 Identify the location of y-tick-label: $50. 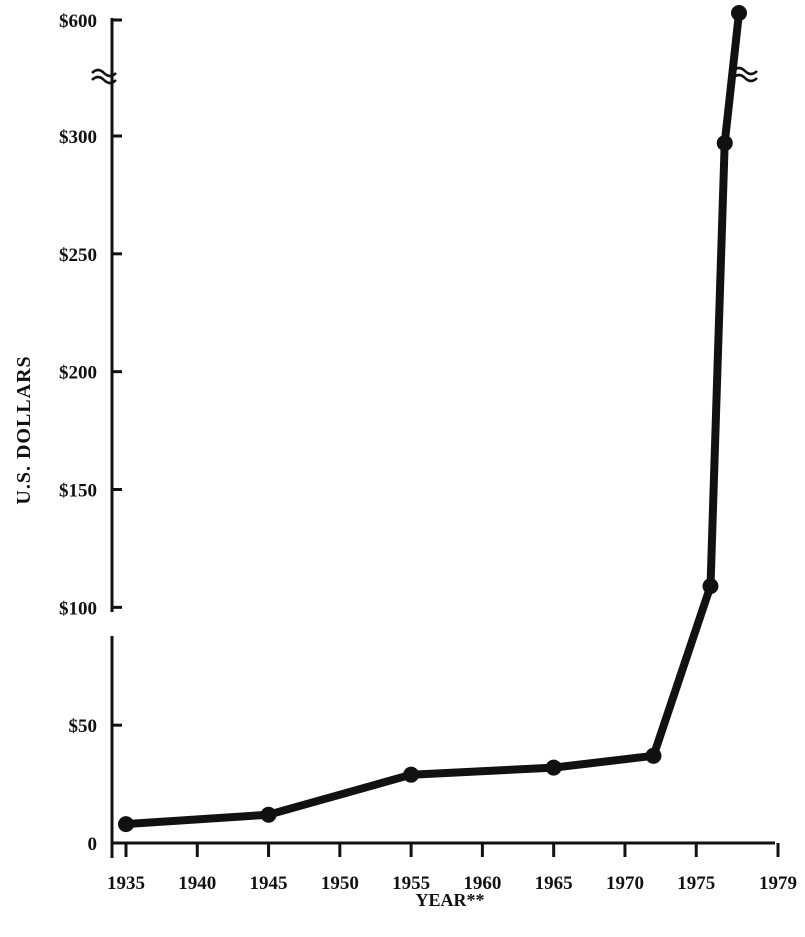
(83, 726).